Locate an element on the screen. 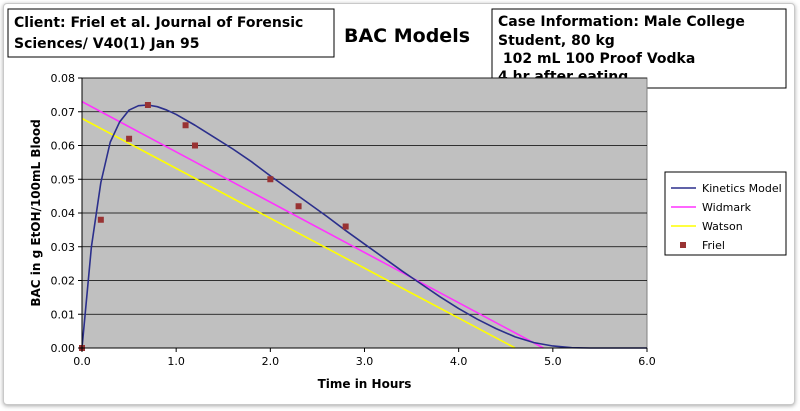 Image resolution: width=800 pixels, height=411 pixels. y-tick-label: 0.03 is located at coordinates (63, 247).